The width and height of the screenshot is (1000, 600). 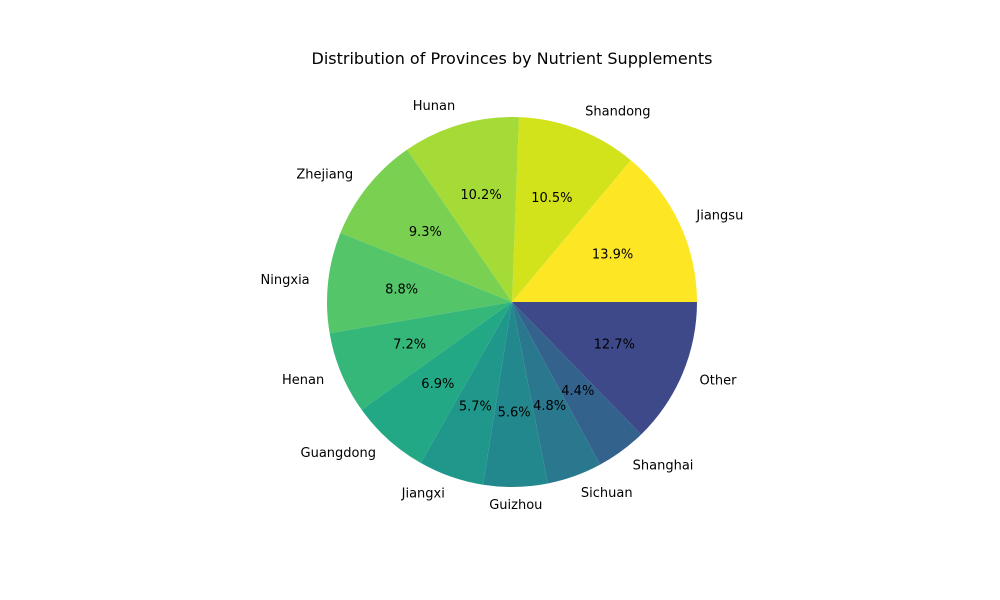 I want to click on percent-label-other: 12.7%, so click(x=614, y=345).